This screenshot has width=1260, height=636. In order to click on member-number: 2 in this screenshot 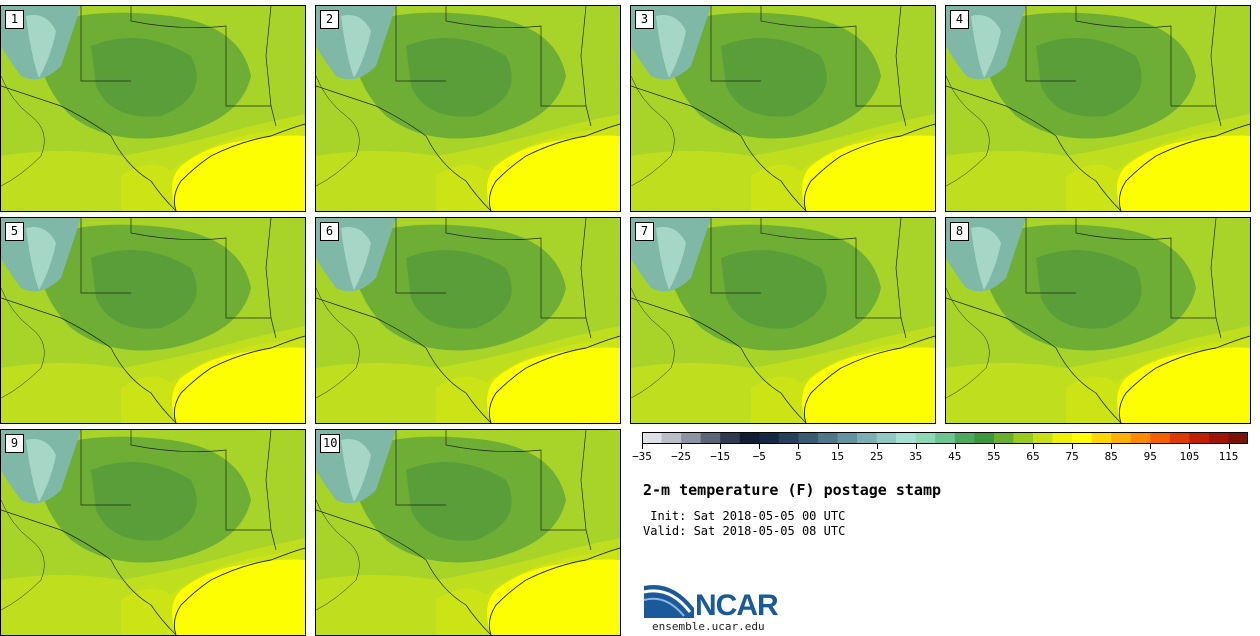, I will do `click(329, 19)`.